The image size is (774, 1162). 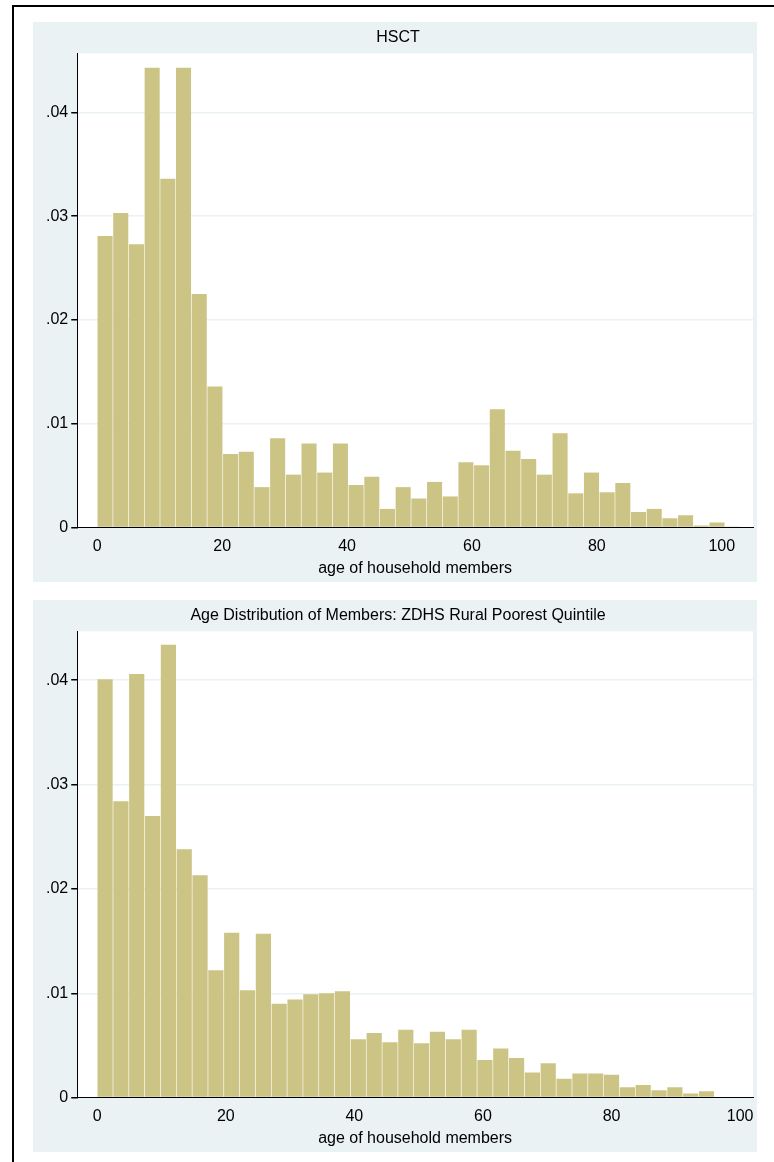 I want to click on chart-title: Age Distribution of Members: ZDHS Rural Poorest Quintile, so click(x=398, y=615).